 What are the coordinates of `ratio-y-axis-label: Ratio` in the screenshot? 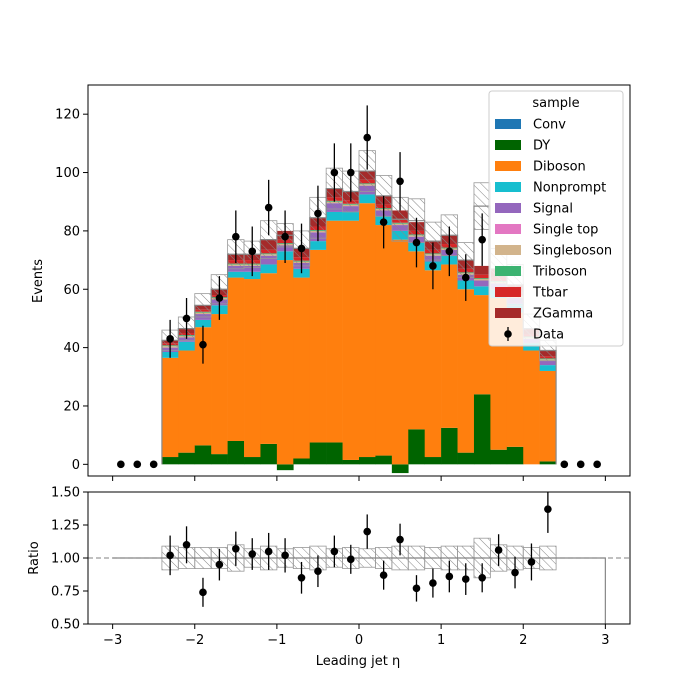 It's located at (34, 557).